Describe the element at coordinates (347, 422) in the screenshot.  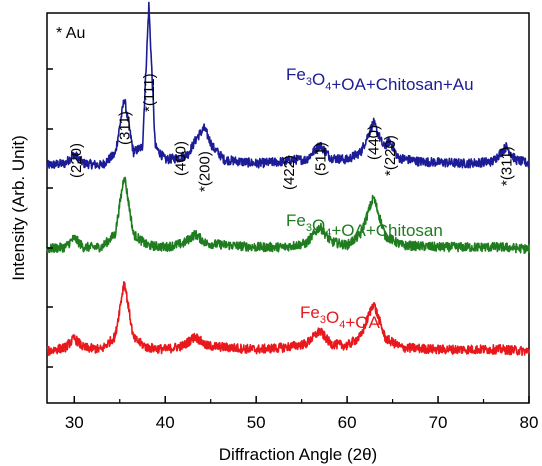
I see `x-tick-label: 60` at that location.